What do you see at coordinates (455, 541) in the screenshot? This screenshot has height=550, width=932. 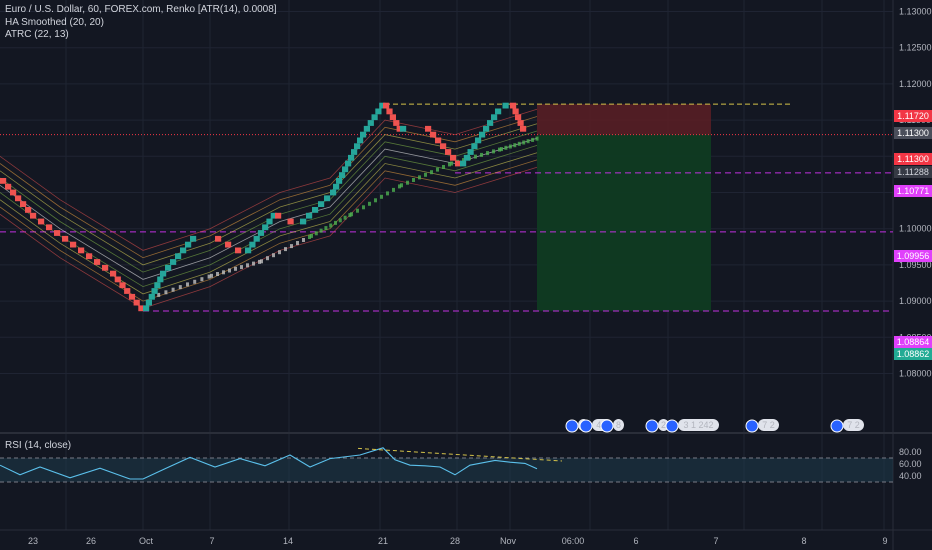 I see `time-tick-label: 28` at bounding box center [455, 541].